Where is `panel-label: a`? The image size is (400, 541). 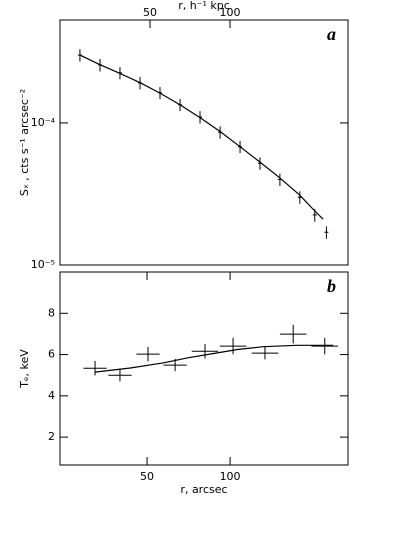 panel-label: a is located at coordinates (331, 34).